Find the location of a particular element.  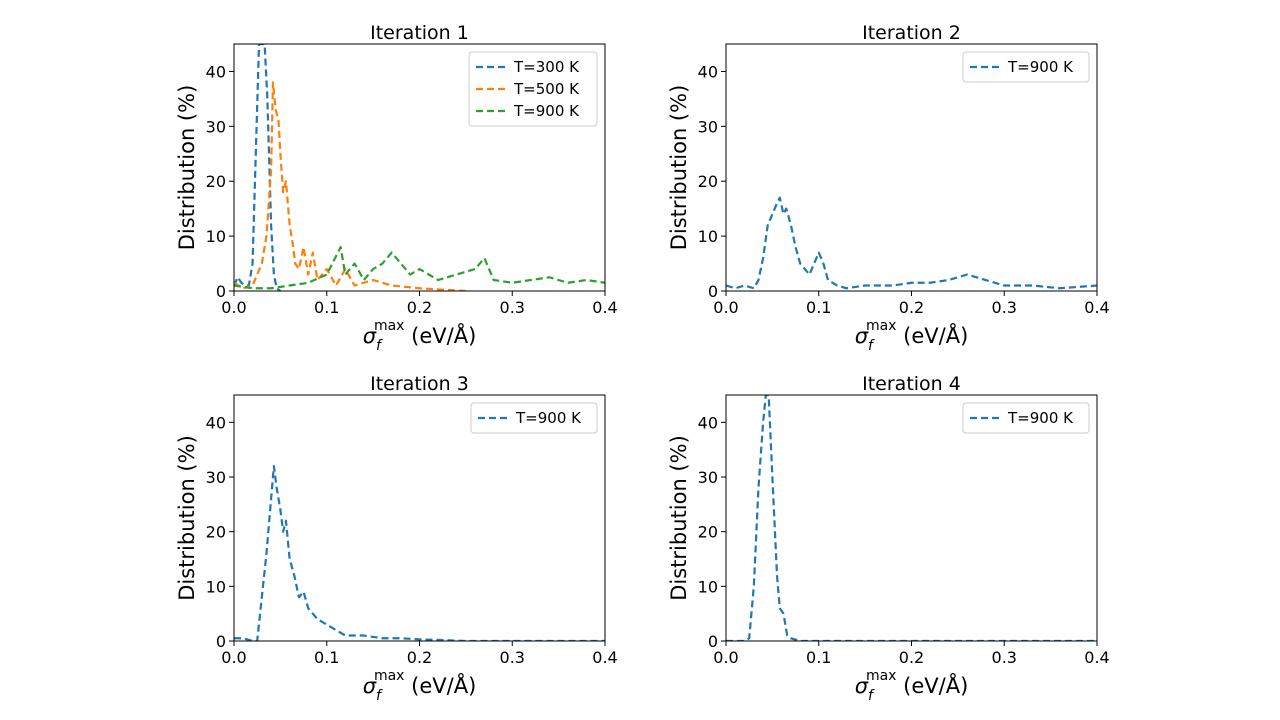

chart-title: Iteration 4 is located at coordinates (911, 384).